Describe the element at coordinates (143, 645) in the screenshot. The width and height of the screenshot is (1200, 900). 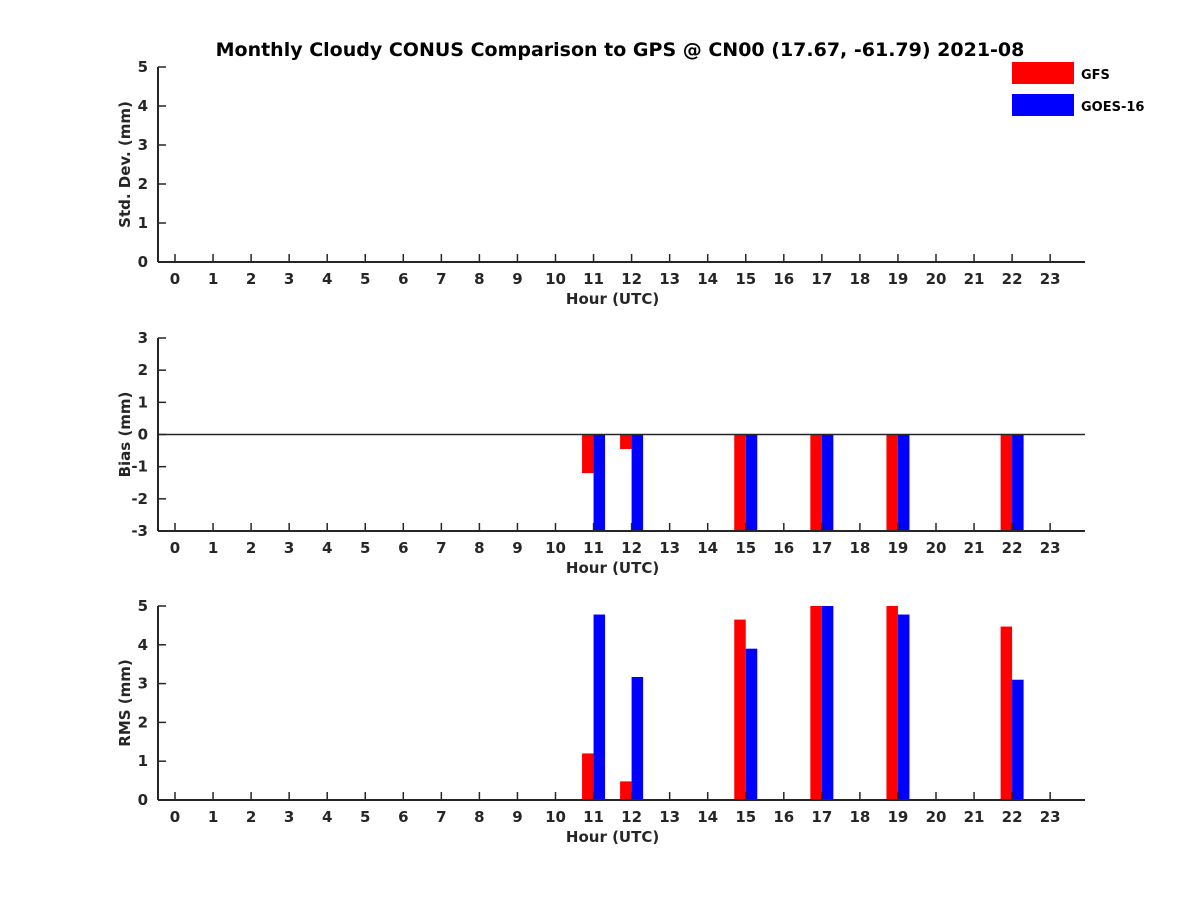
I see `rms-y-tick-label: 4` at that location.